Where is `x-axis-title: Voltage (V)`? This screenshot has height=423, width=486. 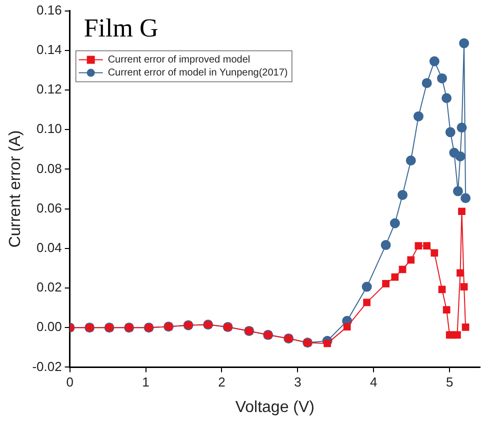
x-axis-title: Voltage (V) is located at coordinates (274, 407).